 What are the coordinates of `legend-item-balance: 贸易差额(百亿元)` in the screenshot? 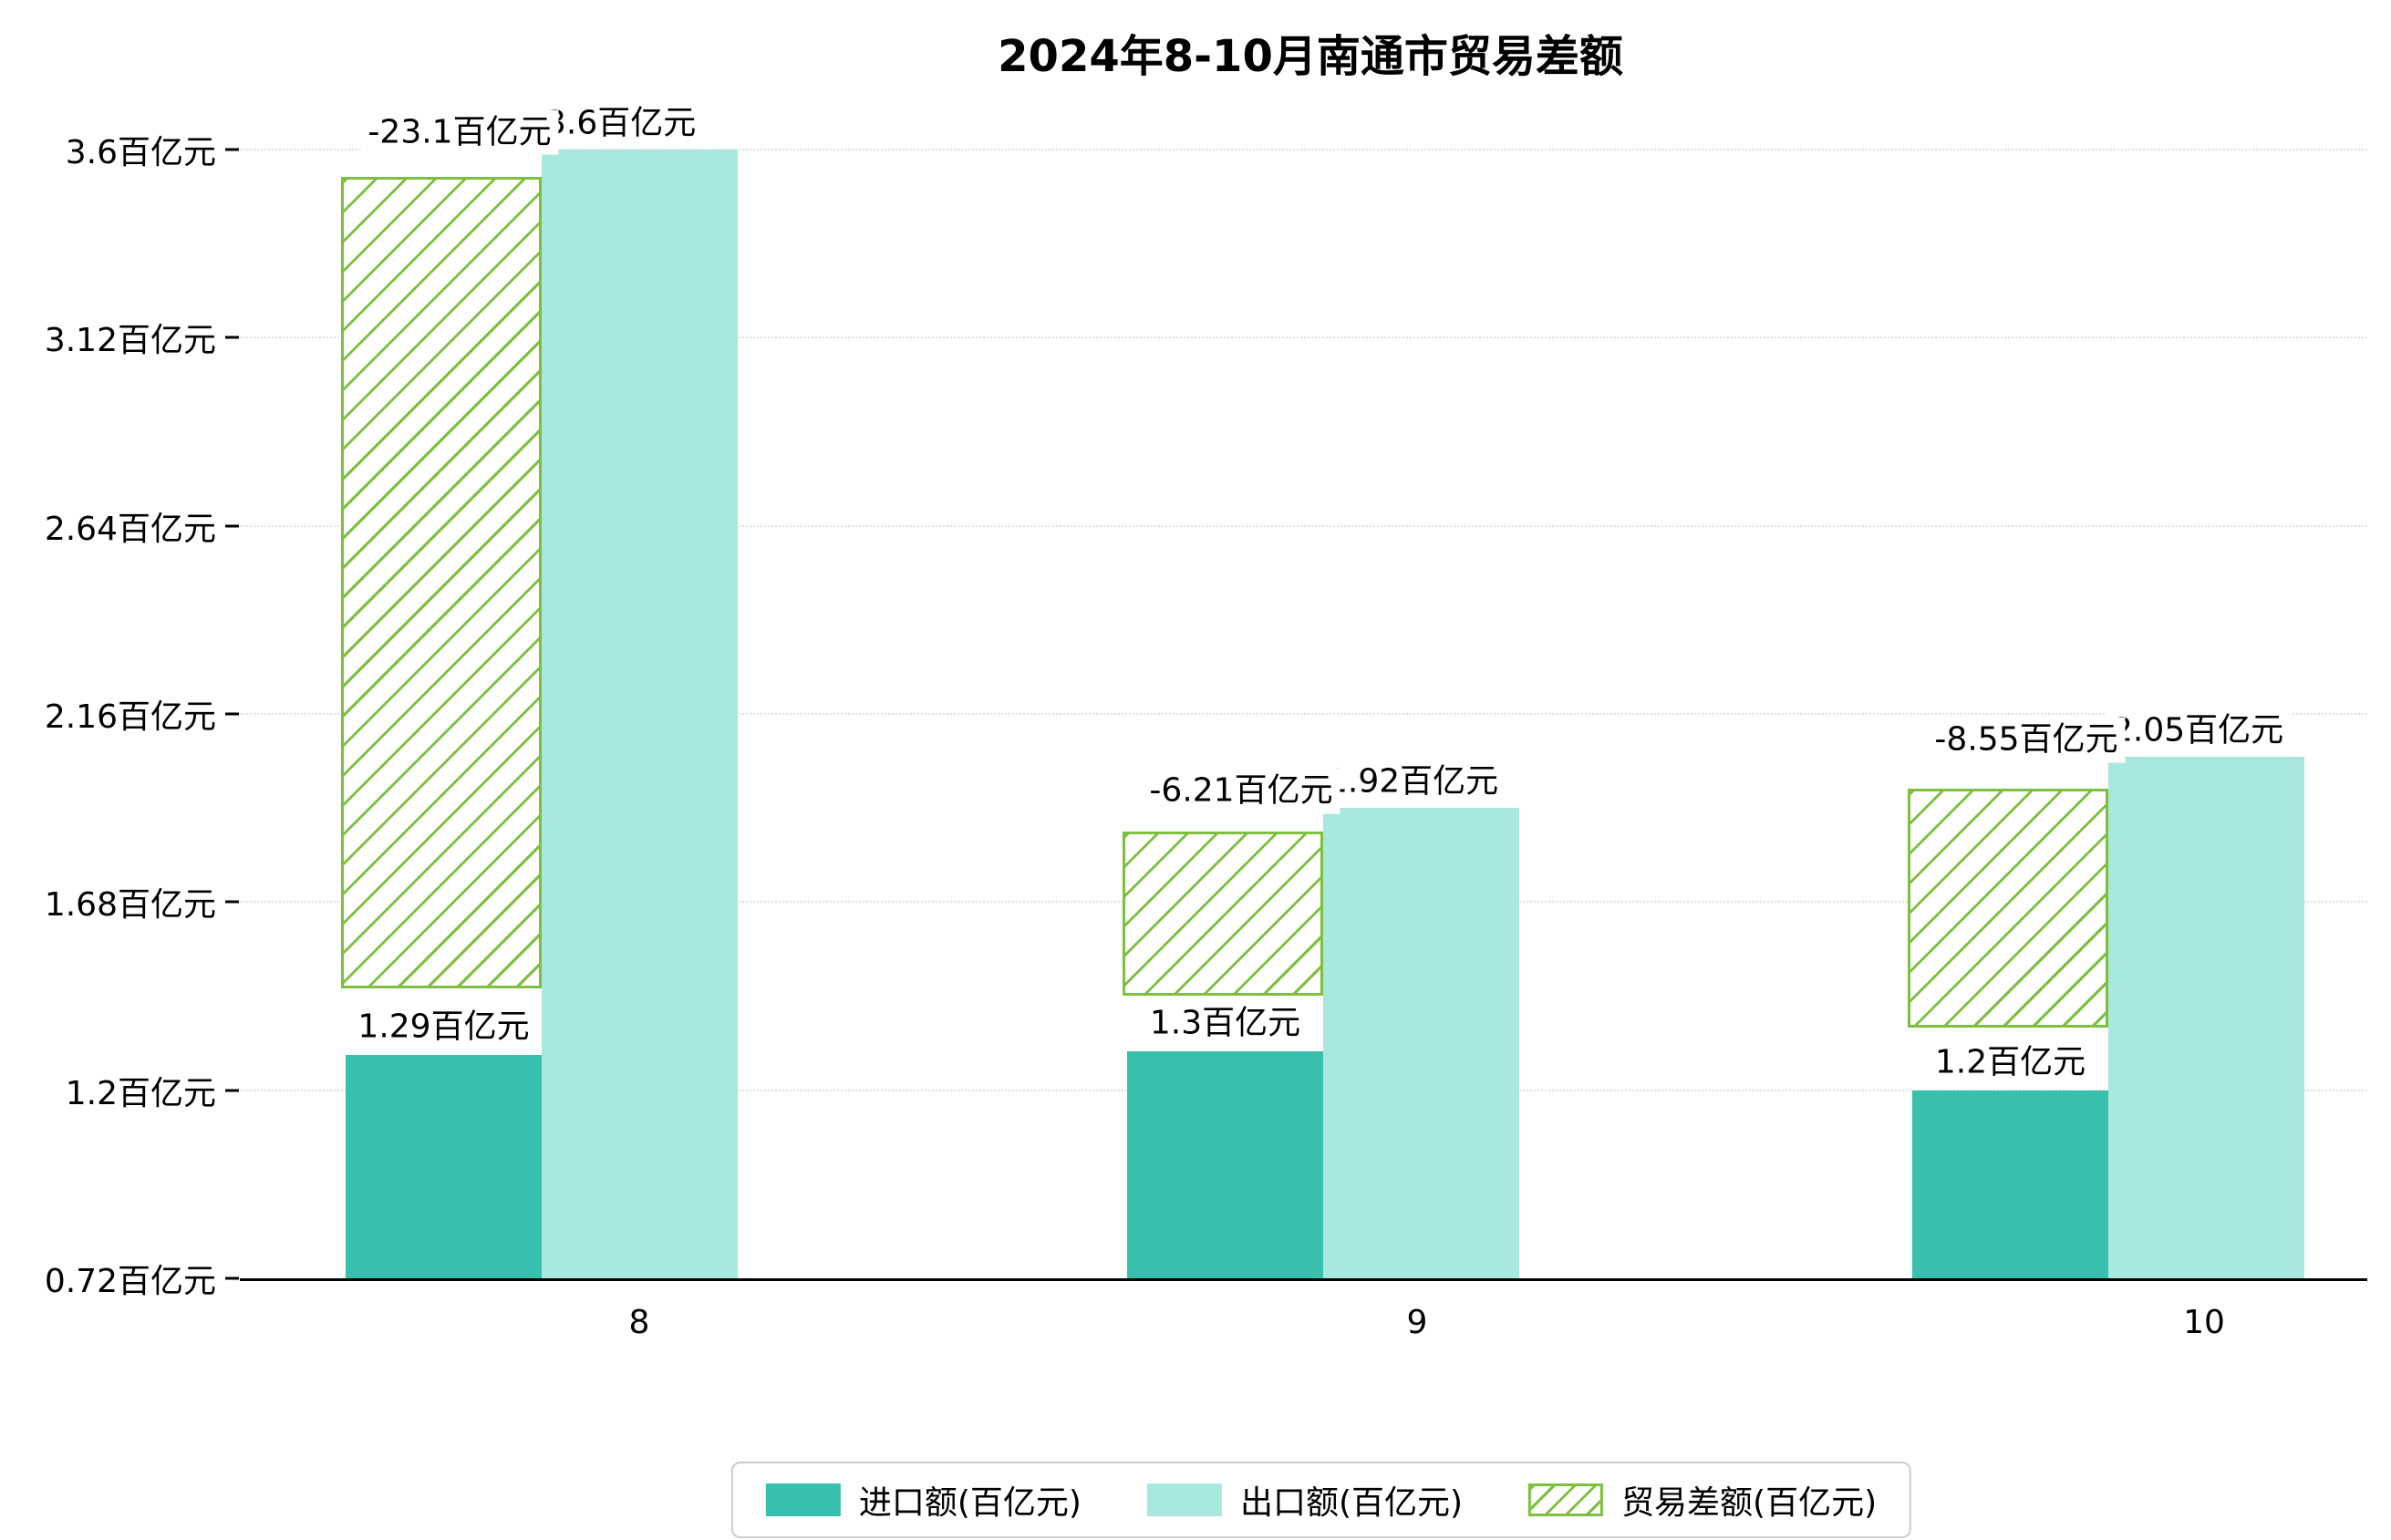 It's located at (1702, 1500).